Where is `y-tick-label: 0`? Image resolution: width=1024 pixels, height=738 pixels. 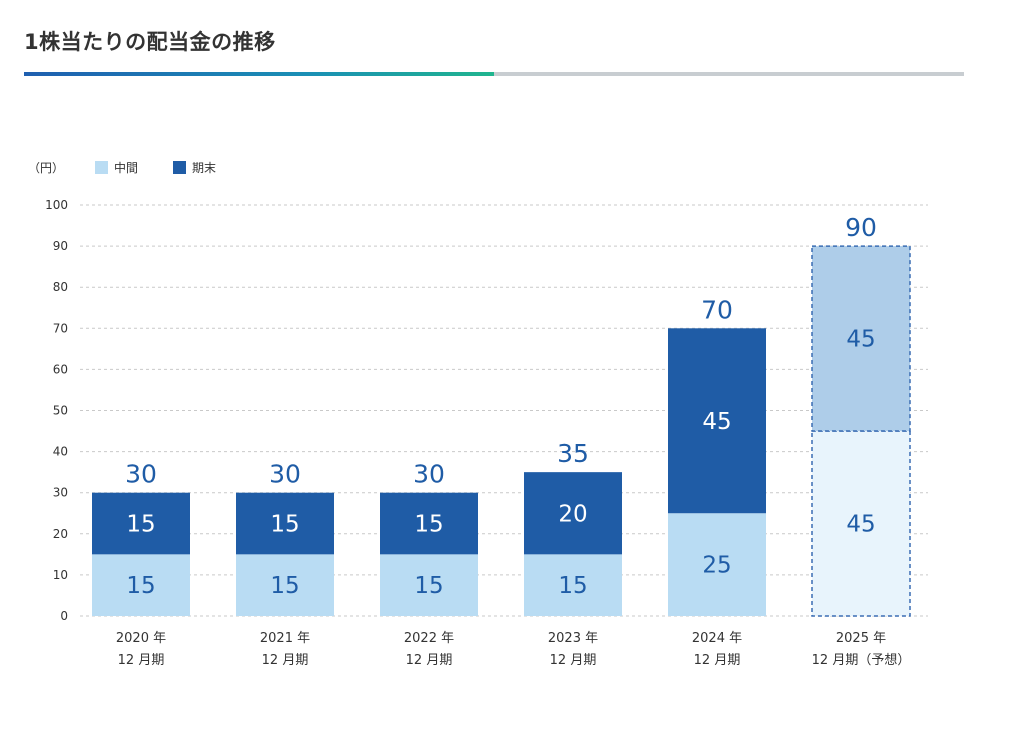 y-tick-label: 0 is located at coordinates (64, 616).